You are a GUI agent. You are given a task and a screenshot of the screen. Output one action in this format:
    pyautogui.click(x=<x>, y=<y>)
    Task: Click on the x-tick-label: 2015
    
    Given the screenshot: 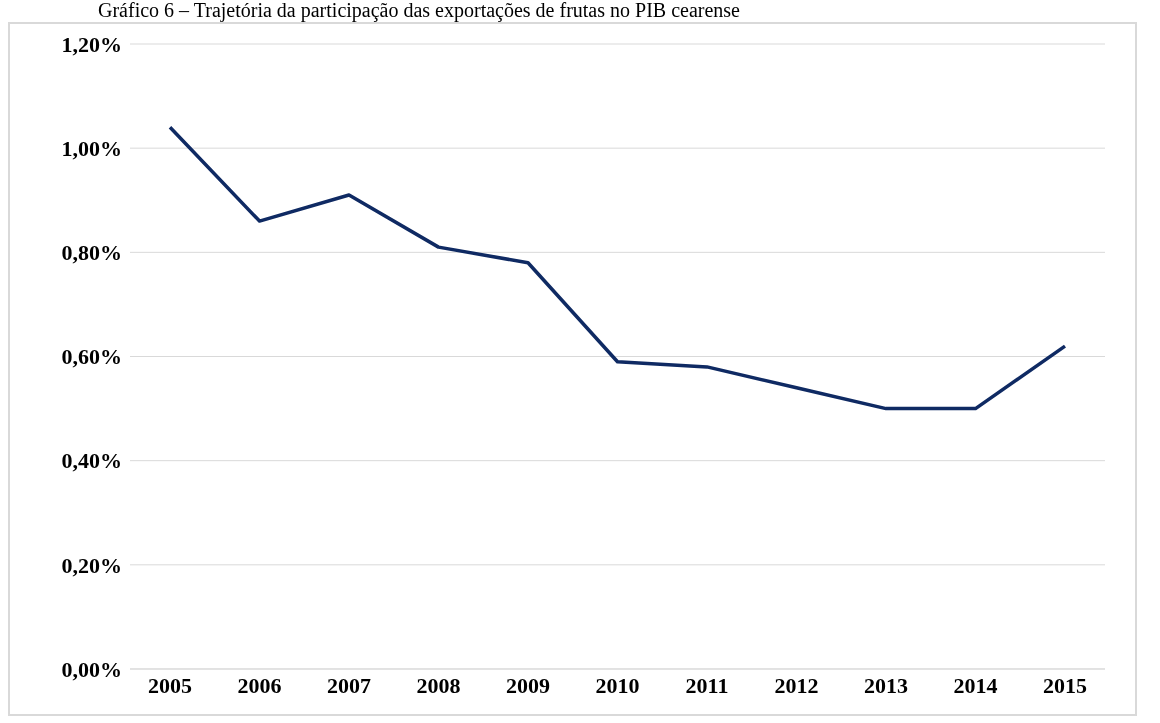 What is the action you would take?
    pyautogui.click(x=1065, y=685)
    